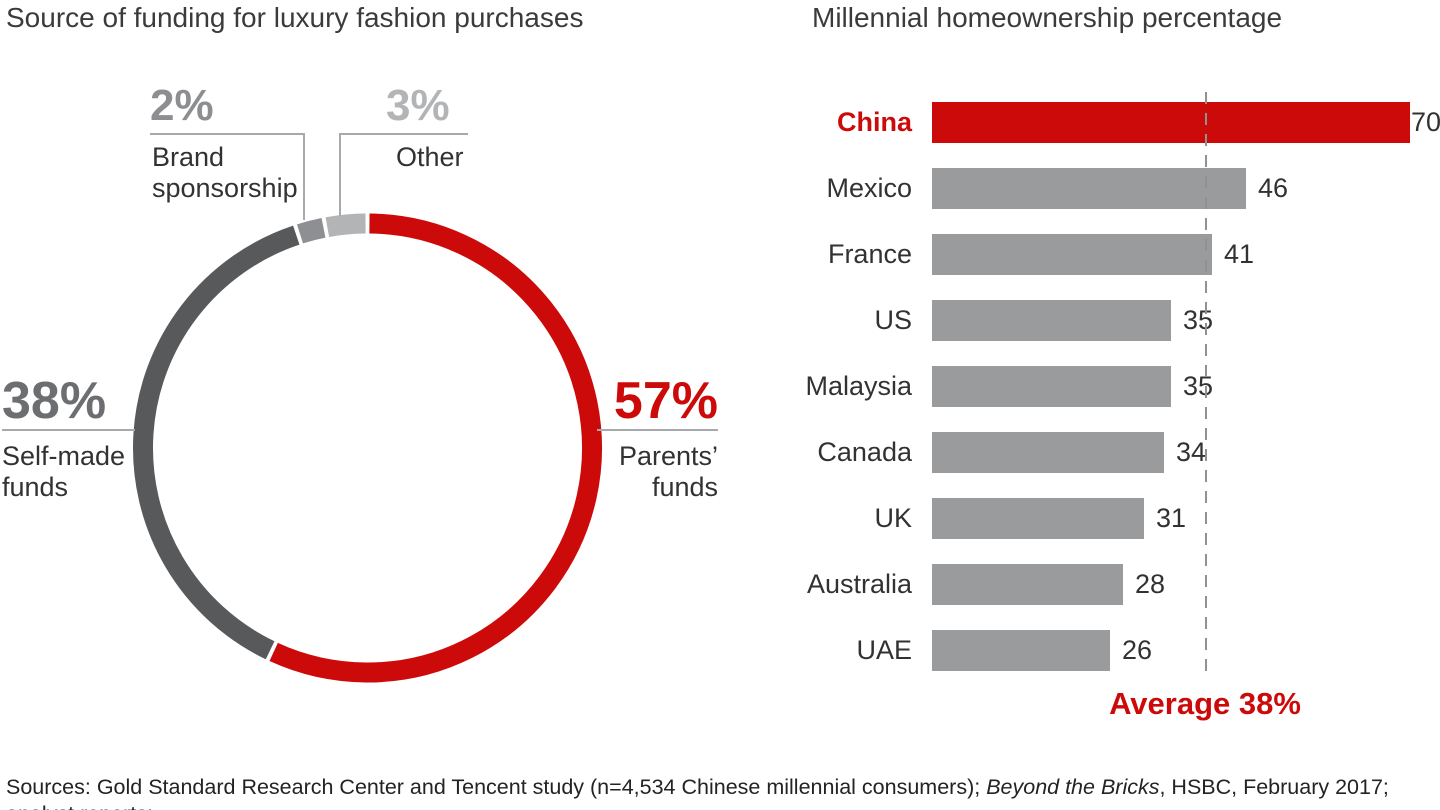 This screenshot has height=810, width=1440. I want to click on callout-underline-self-made, so click(68, 430).